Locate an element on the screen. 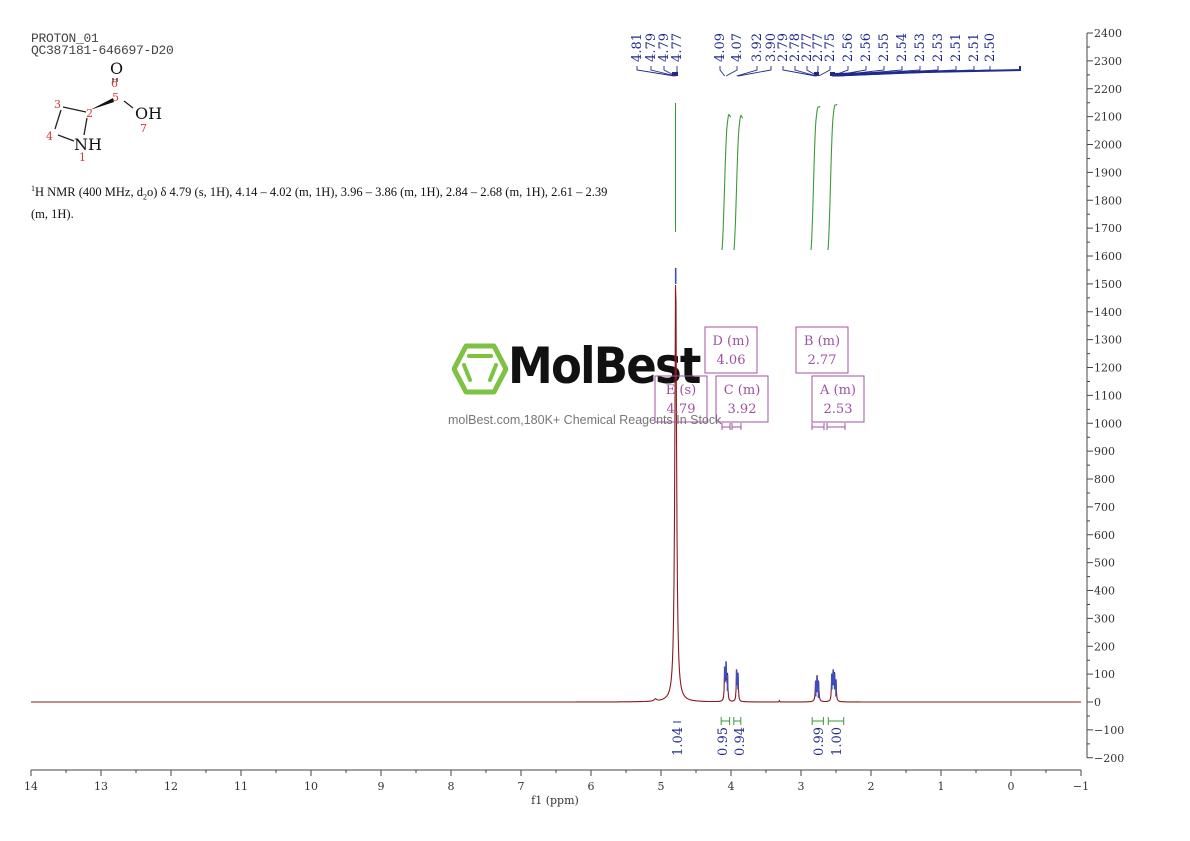 This screenshot has height=841, width=1190. y-tick-label: 1800 is located at coordinates (1108, 200).